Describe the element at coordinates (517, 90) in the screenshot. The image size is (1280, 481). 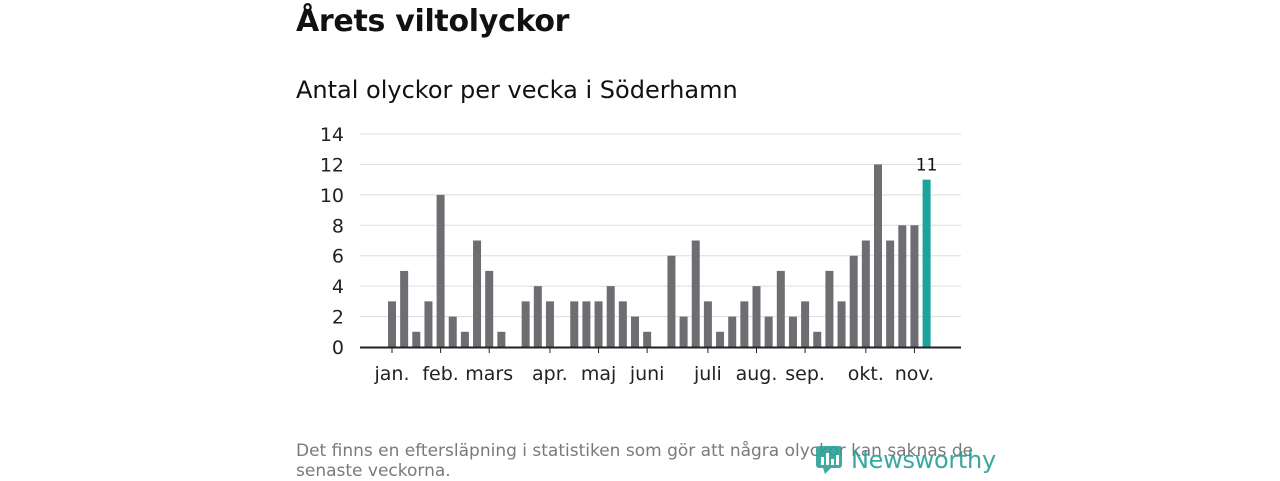
I see `chart-subtitle: Antal olyckor per vecka i Söderhamn` at that location.